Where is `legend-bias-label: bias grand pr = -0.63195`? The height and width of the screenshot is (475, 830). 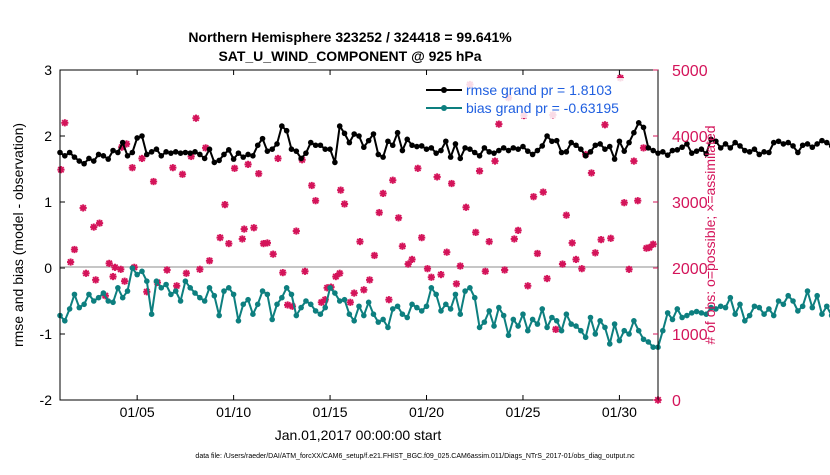 legend-bias-label: bias grand pr = -0.63195 is located at coordinates (542, 108).